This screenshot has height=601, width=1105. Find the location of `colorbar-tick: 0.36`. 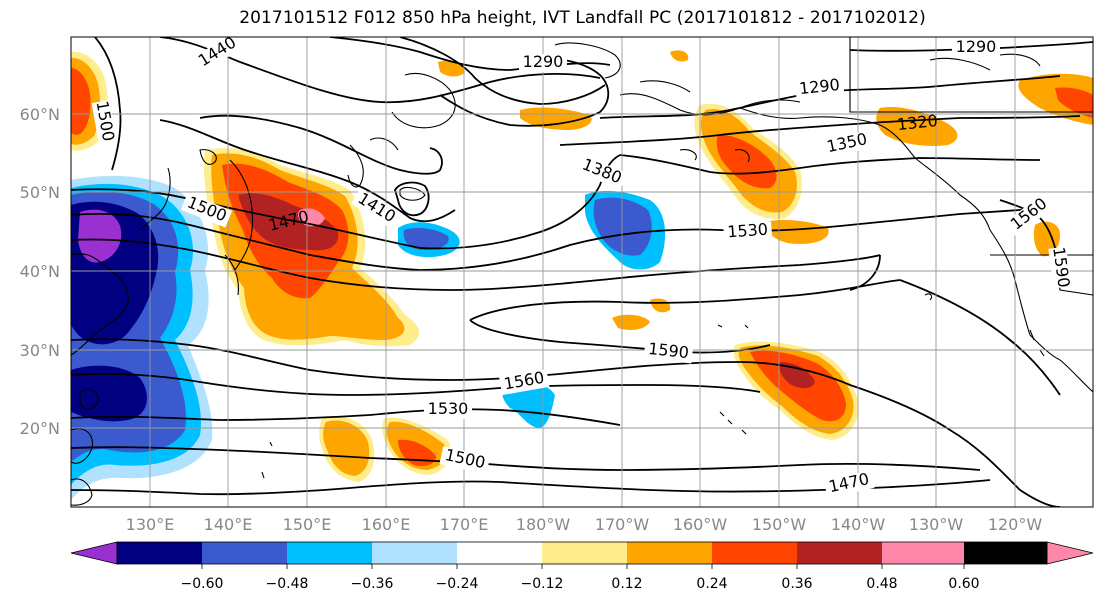

colorbar-tick: 0.36 is located at coordinates (796, 584).